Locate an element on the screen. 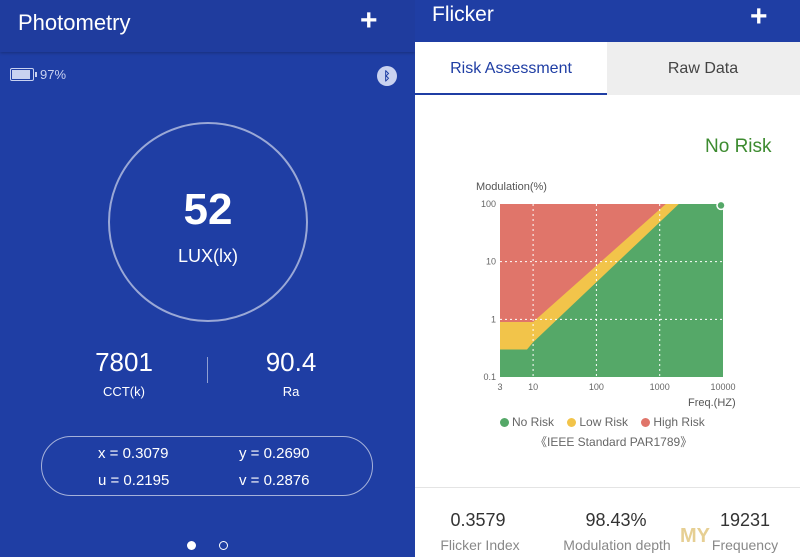  lux-value: 52 is located at coordinates (208, 209).